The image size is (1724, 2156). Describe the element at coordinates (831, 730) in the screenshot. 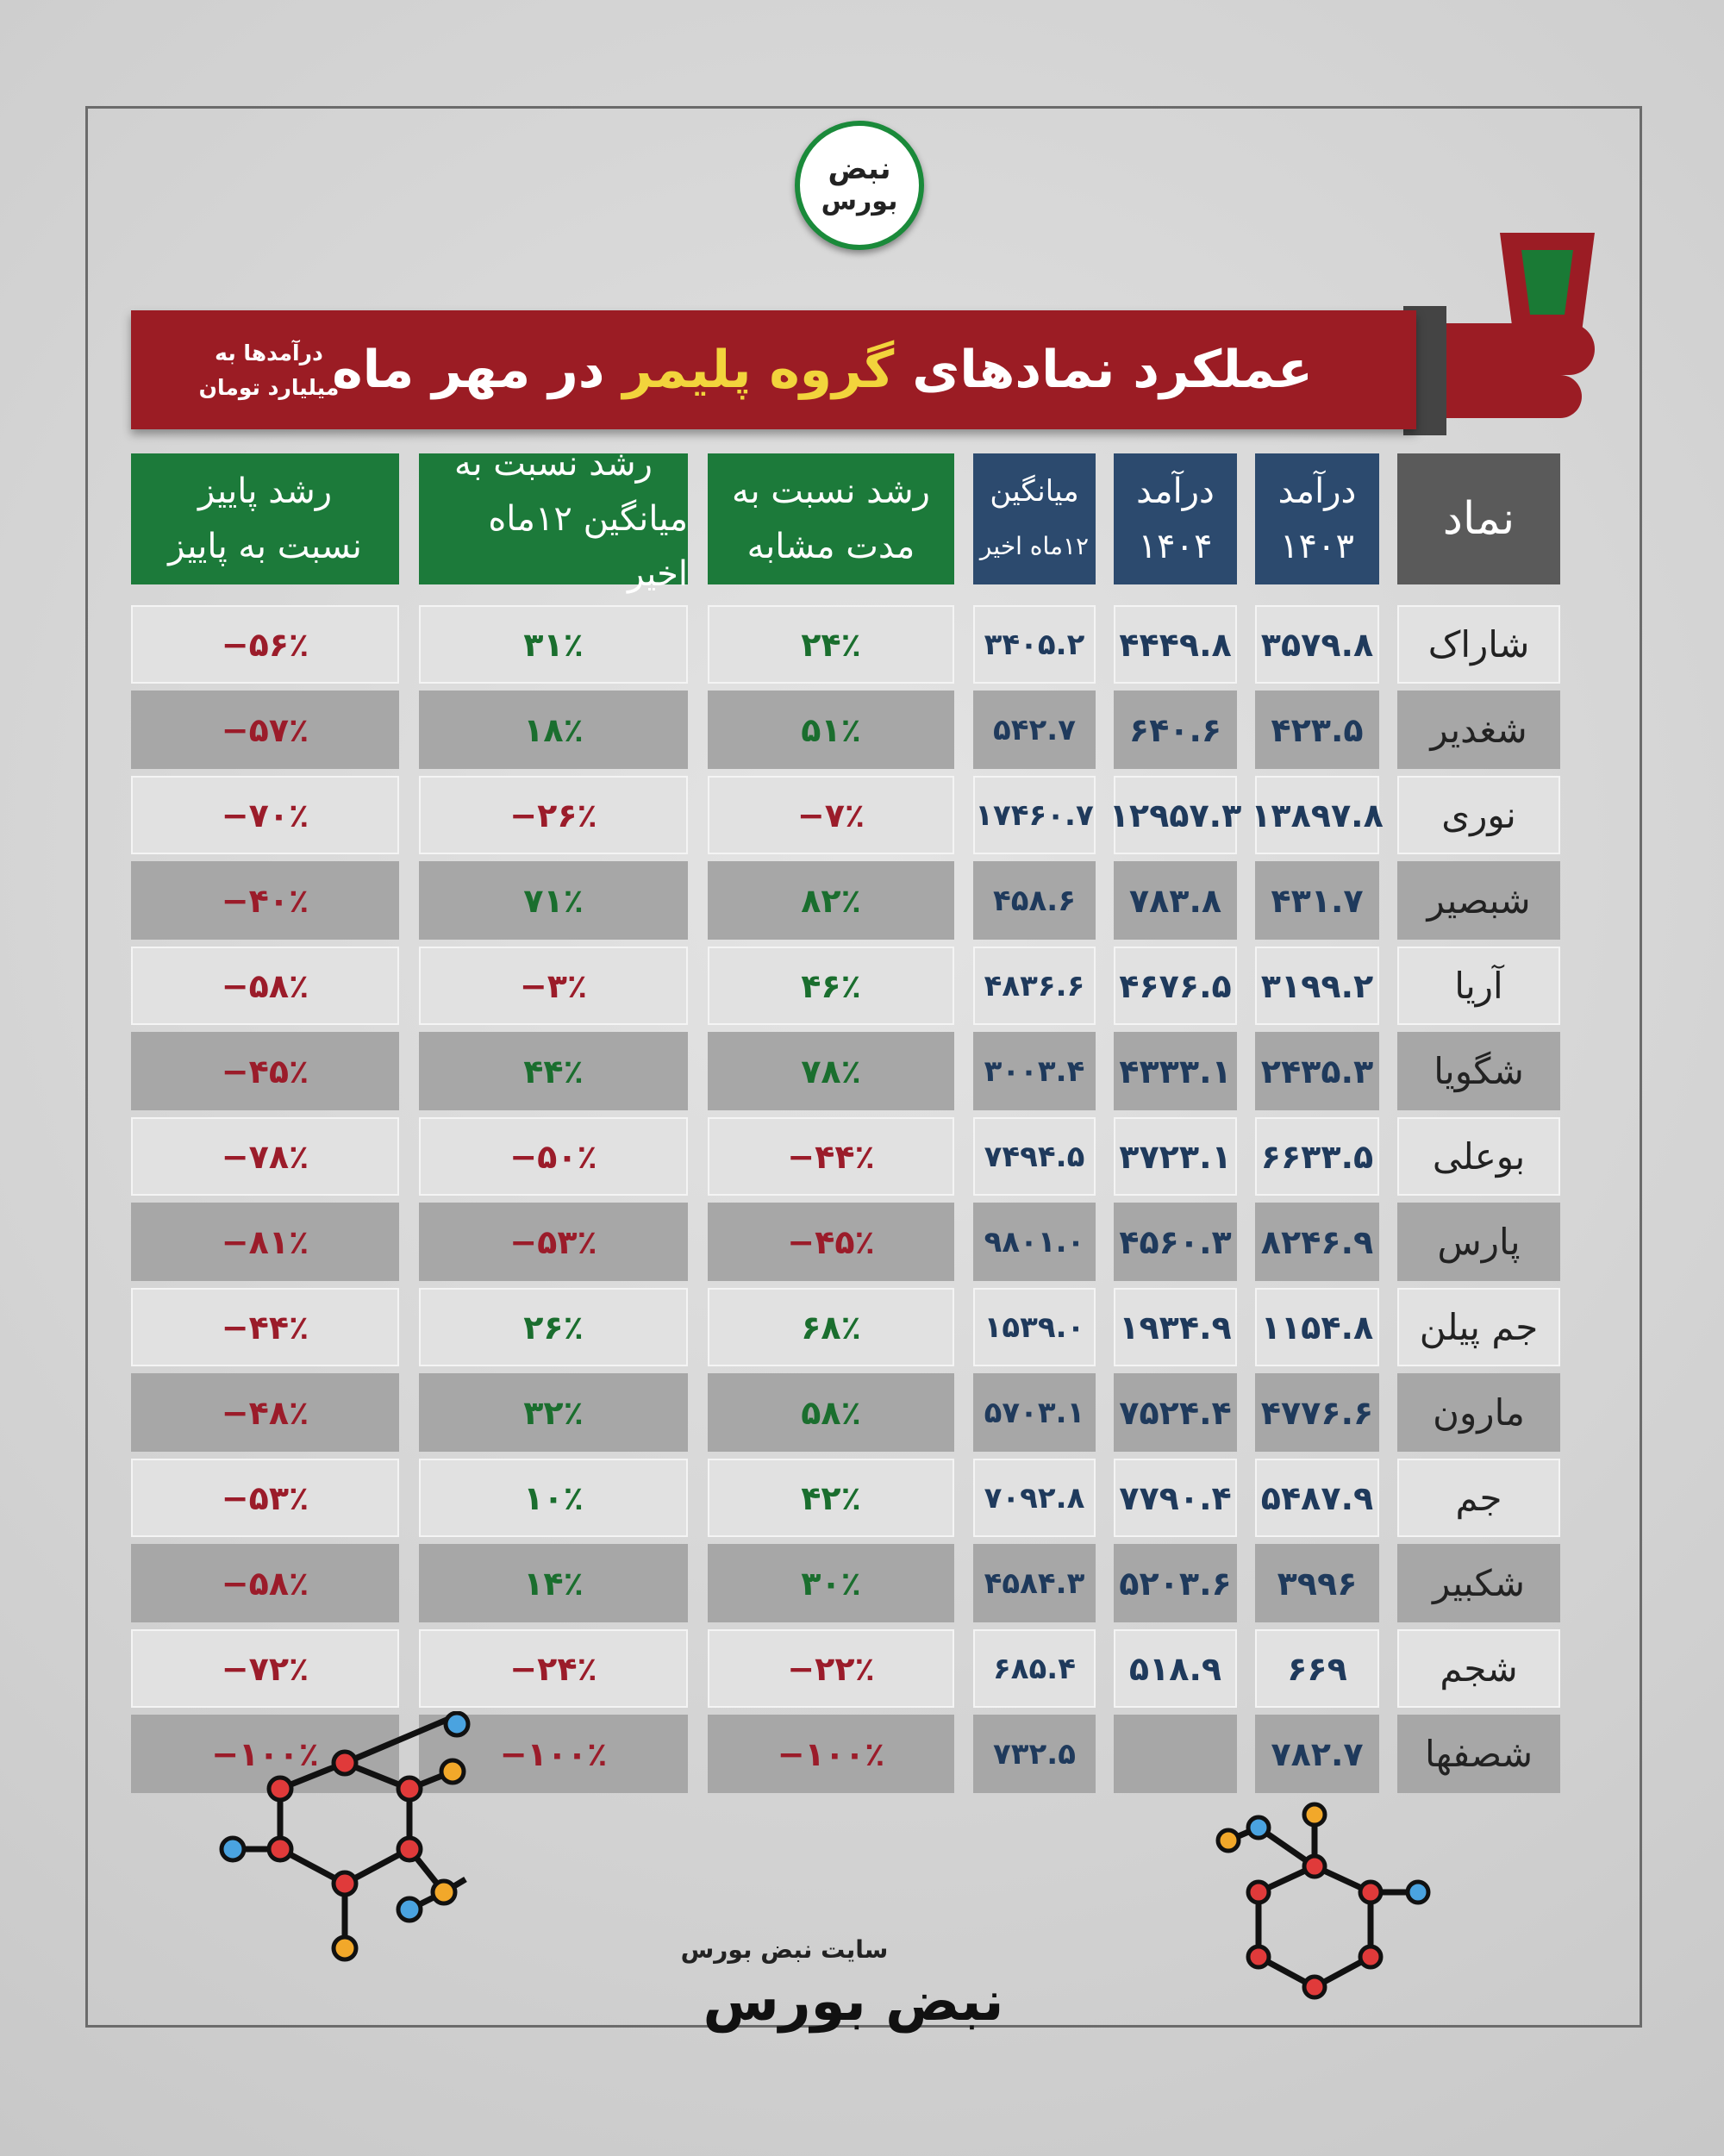

I see `value-cell: ۵۱٪` at that location.